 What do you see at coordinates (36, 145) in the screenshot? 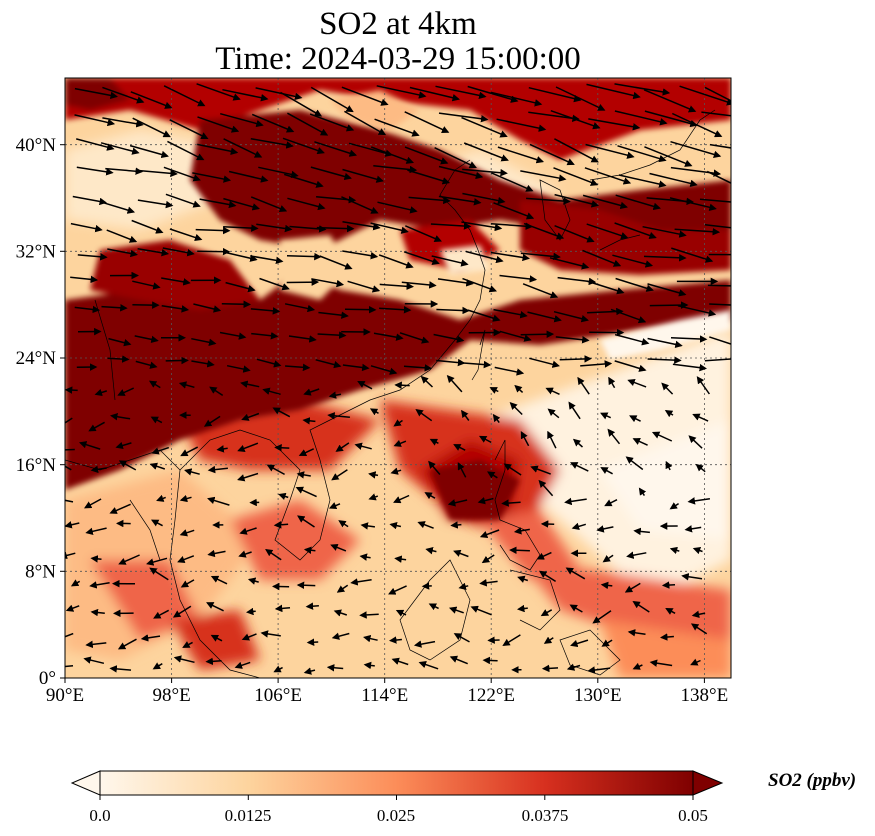
I see `lat-tick-label: 40°N` at bounding box center [36, 145].